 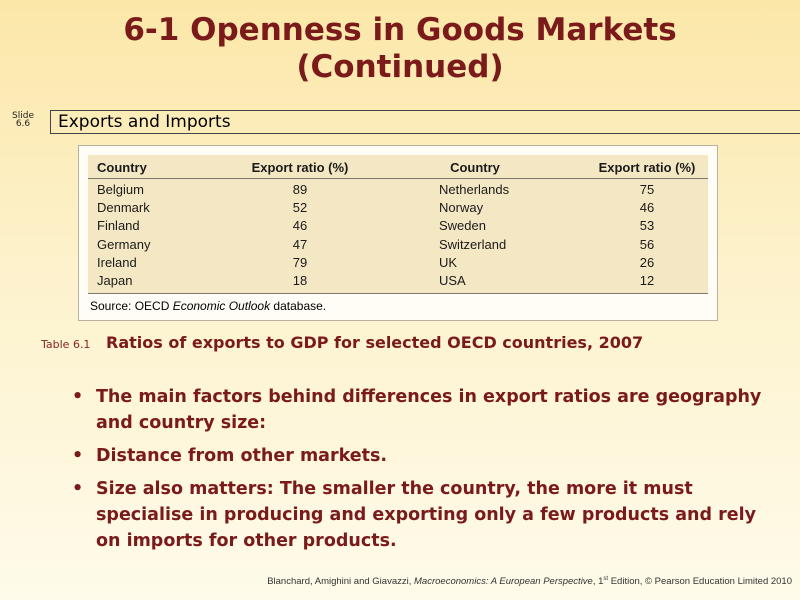 What do you see at coordinates (475, 167) in the screenshot?
I see `table-header-country-2: Country` at bounding box center [475, 167].